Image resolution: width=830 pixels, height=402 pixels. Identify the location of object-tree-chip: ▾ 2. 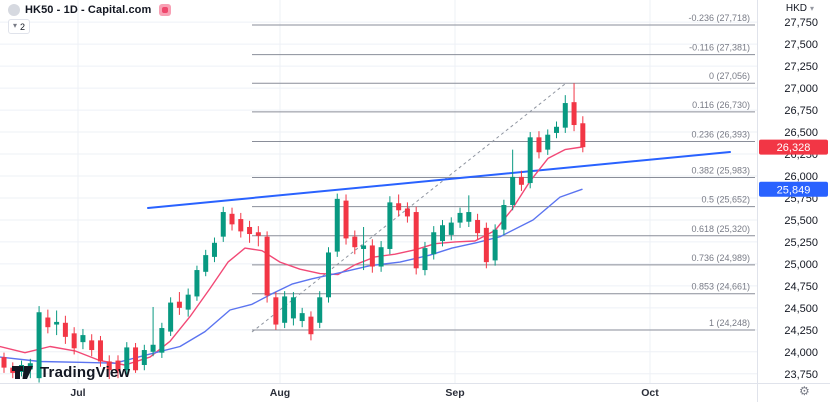
(19, 26).